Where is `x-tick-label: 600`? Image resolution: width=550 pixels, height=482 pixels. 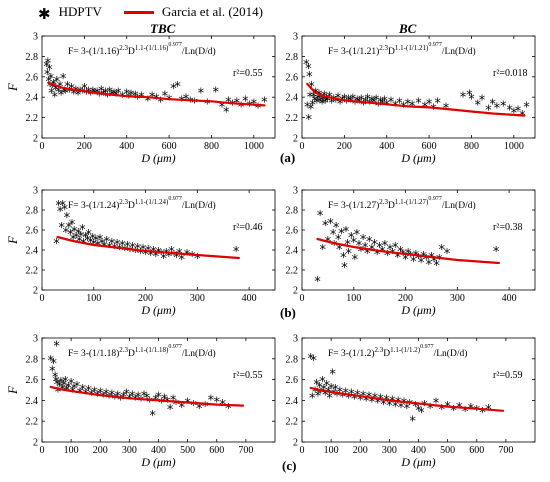
x-tick-label: 600 is located at coordinates (216, 450).